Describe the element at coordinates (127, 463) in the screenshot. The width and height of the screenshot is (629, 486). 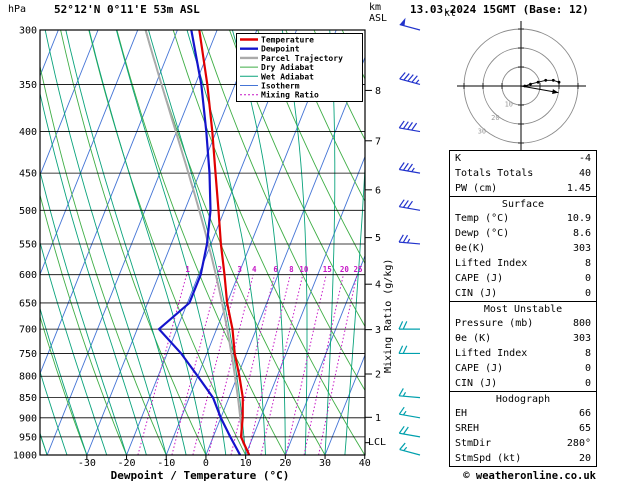
I see `svg-text: -20` at that location.